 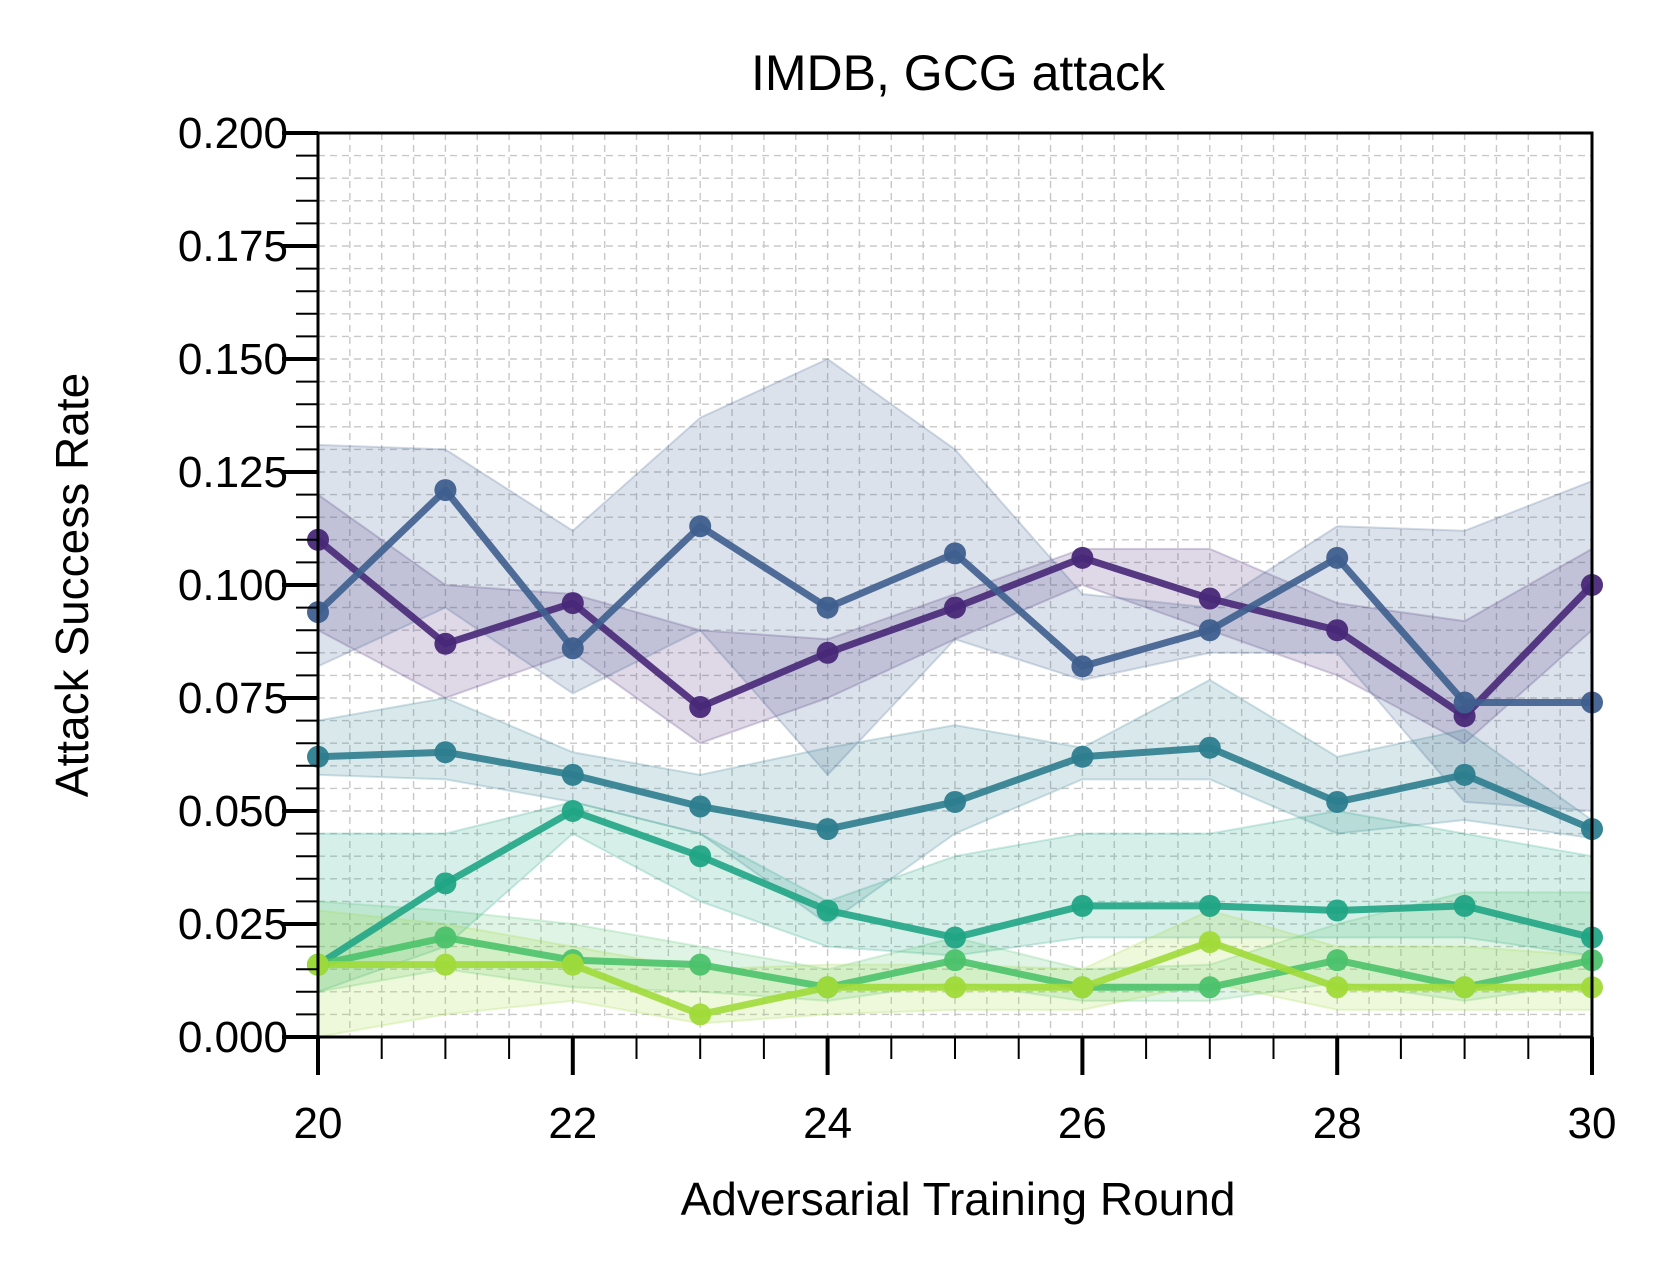 What do you see at coordinates (233, 133) in the screenshot?
I see `y-tick-label: 0.200` at bounding box center [233, 133].